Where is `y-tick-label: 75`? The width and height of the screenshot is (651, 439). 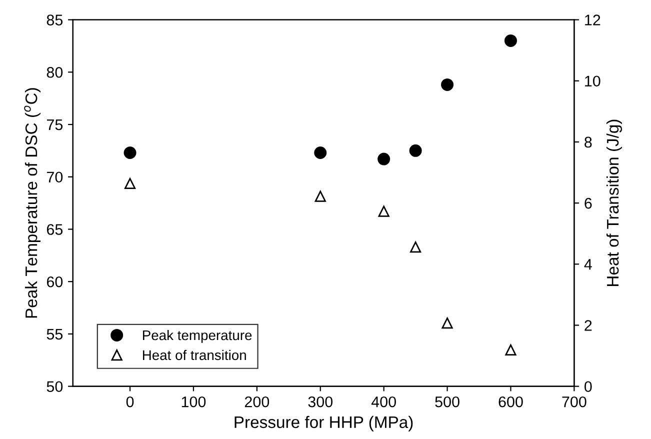 y-tick-label: 75 is located at coordinates (54, 125).